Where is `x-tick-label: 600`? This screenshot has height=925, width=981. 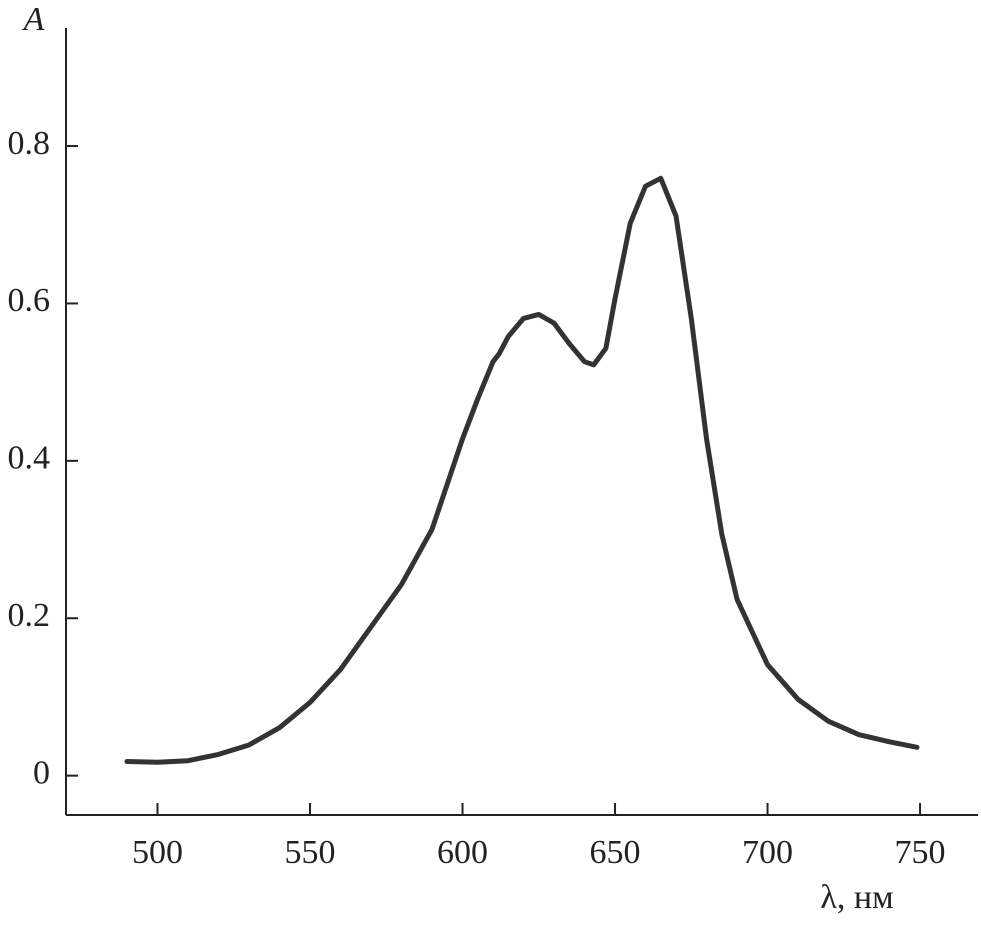
x-tick-label: 600 is located at coordinates (462, 852).